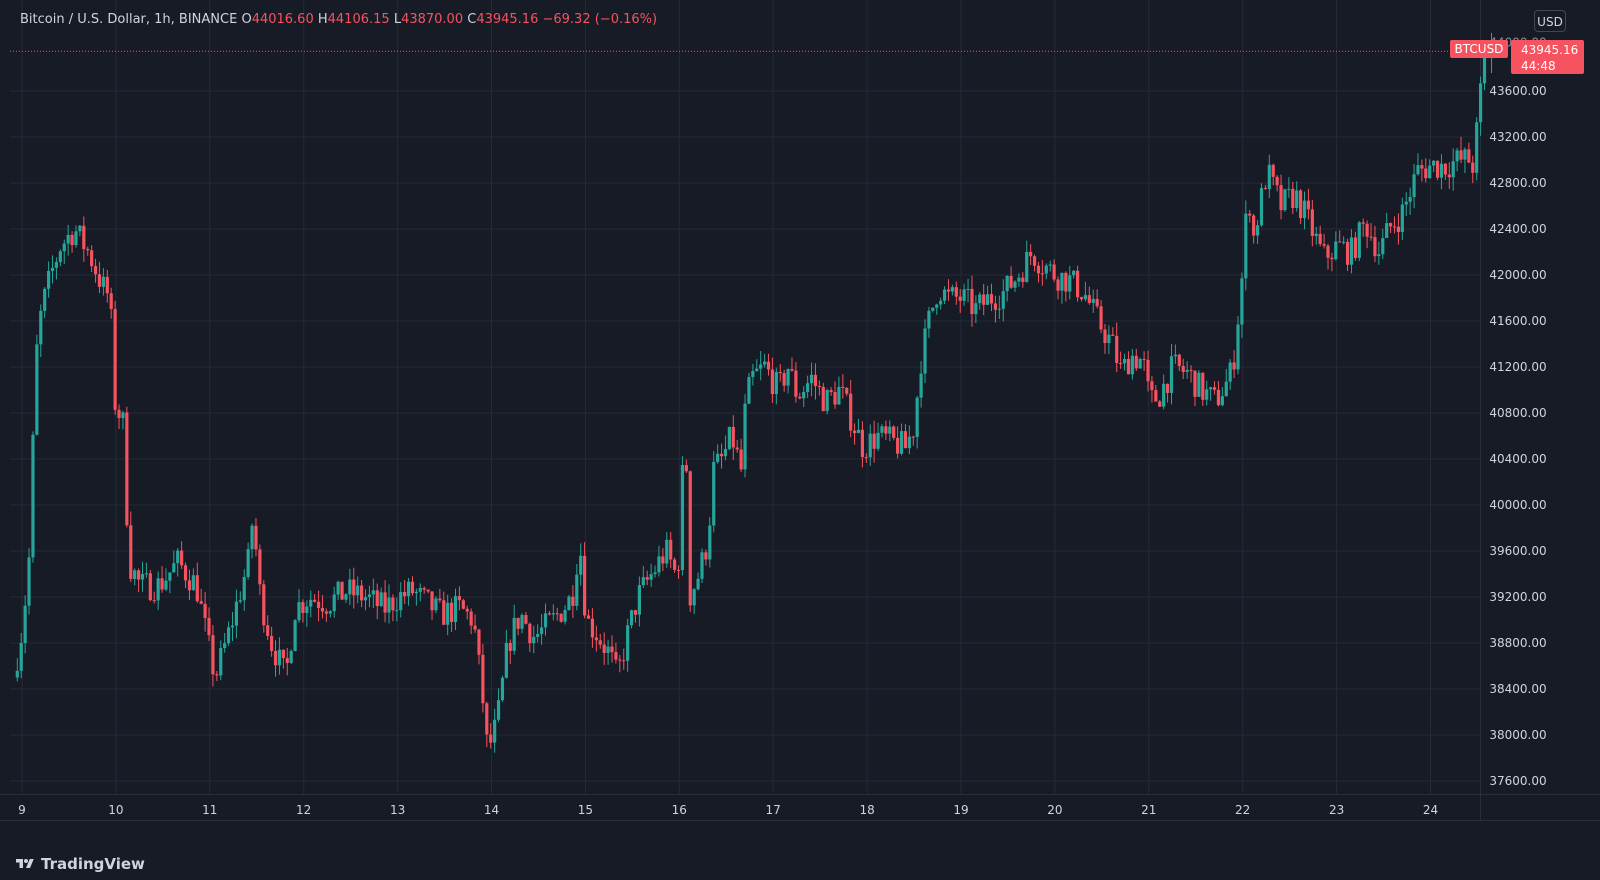 This screenshot has height=880, width=1600. What do you see at coordinates (115, 810) in the screenshot?
I see `x-tick-label: 10` at bounding box center [115, 810].